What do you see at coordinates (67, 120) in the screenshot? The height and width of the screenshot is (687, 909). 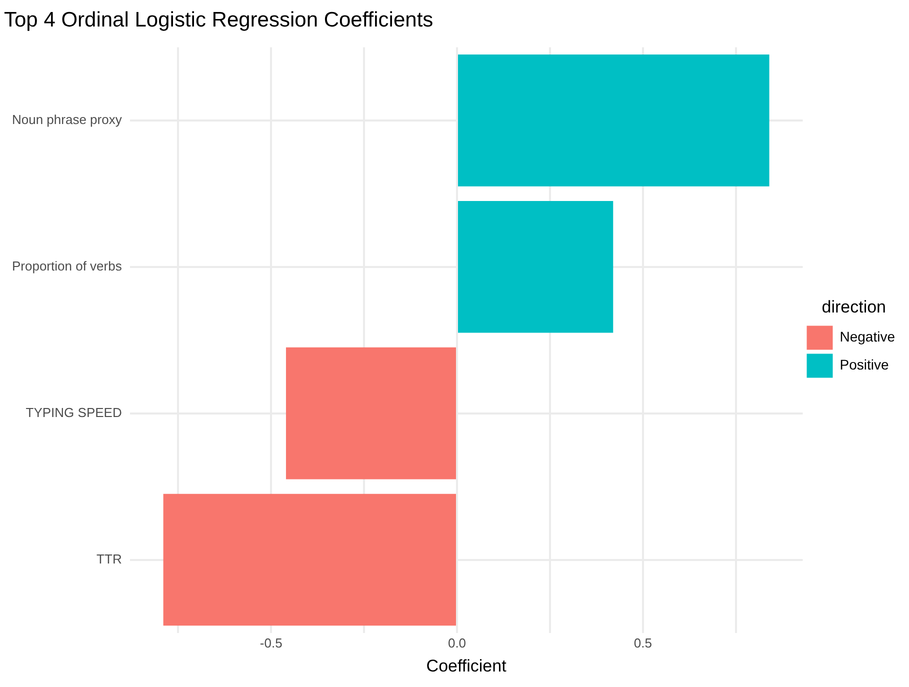 I see `y-tick-label: Noun phrase proxy` at bounding box center [67, 120].